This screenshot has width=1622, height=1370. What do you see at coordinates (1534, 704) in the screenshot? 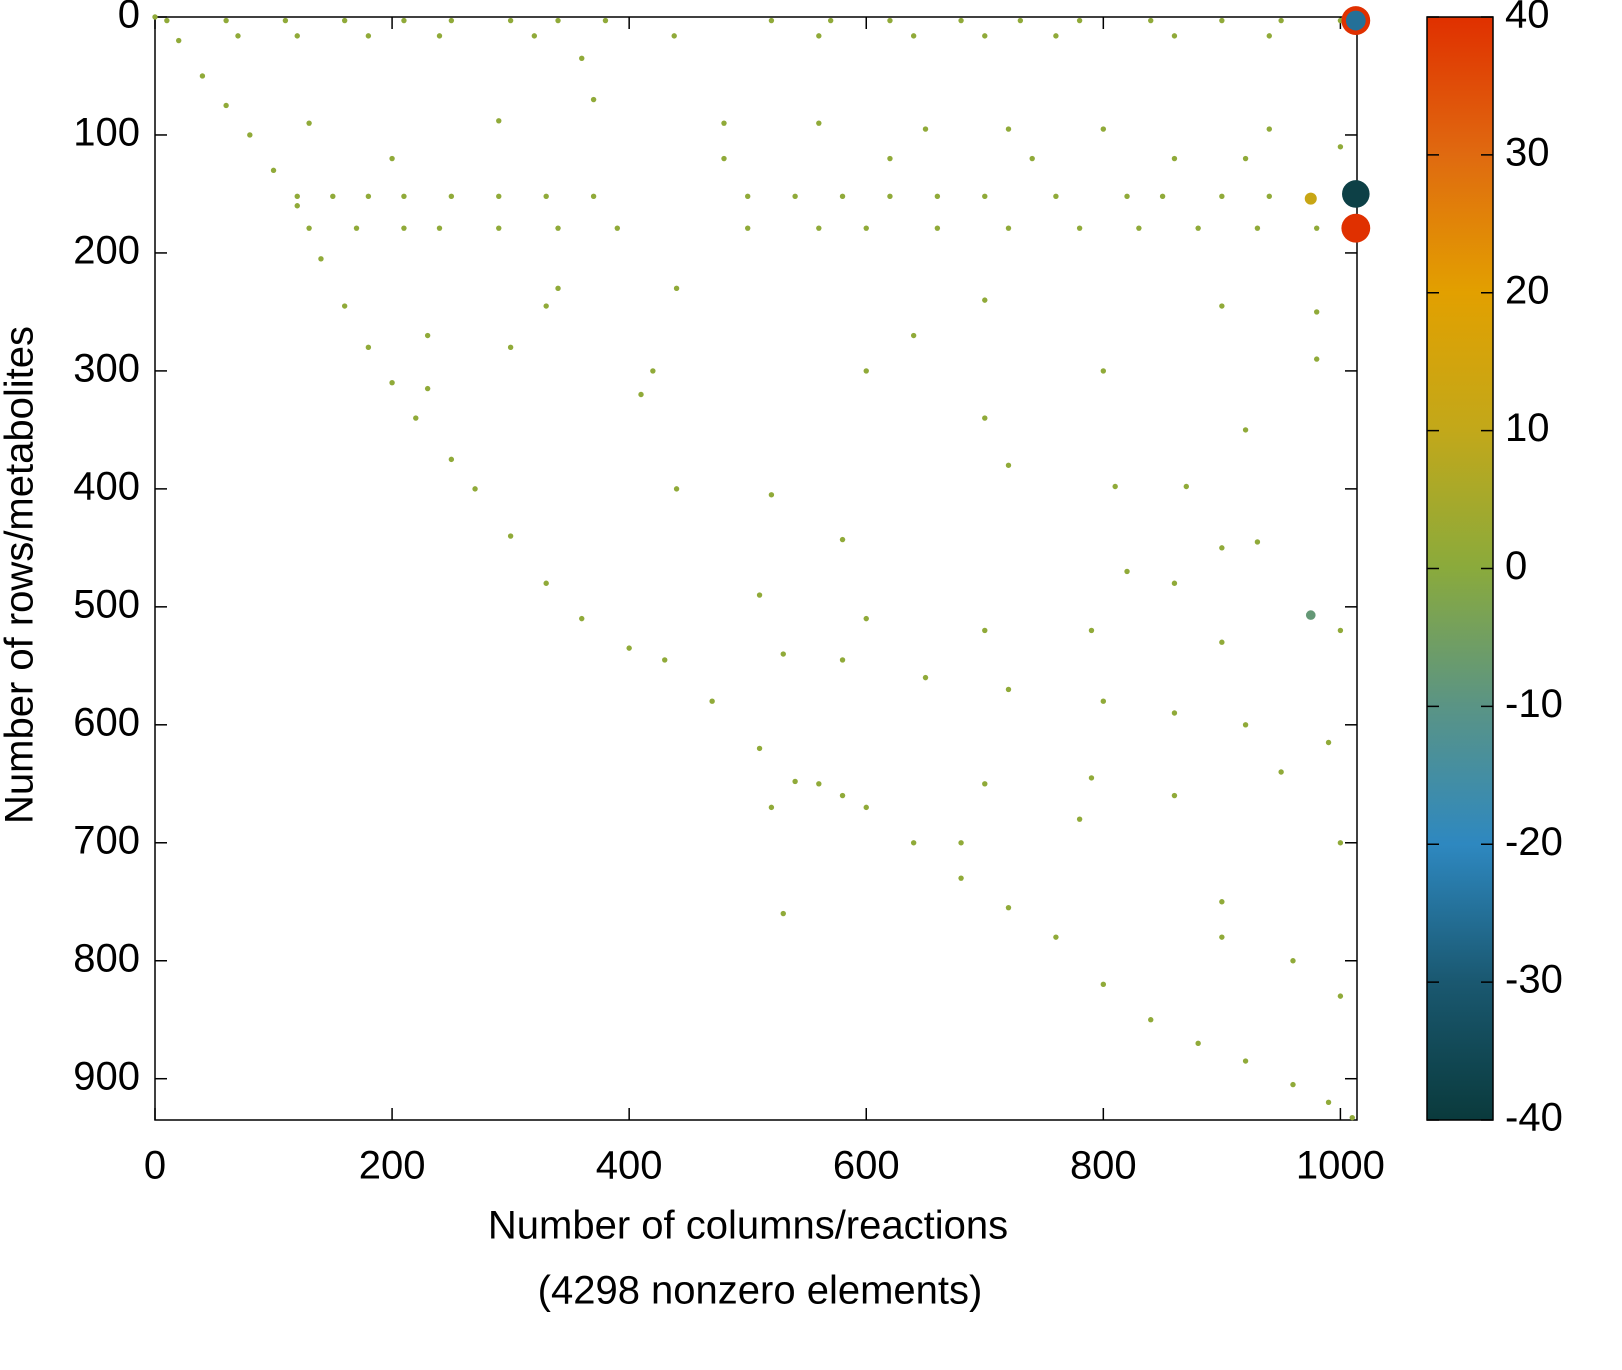
I see `colorbar-tick-label: -10` at bounding box center [1534, 704].